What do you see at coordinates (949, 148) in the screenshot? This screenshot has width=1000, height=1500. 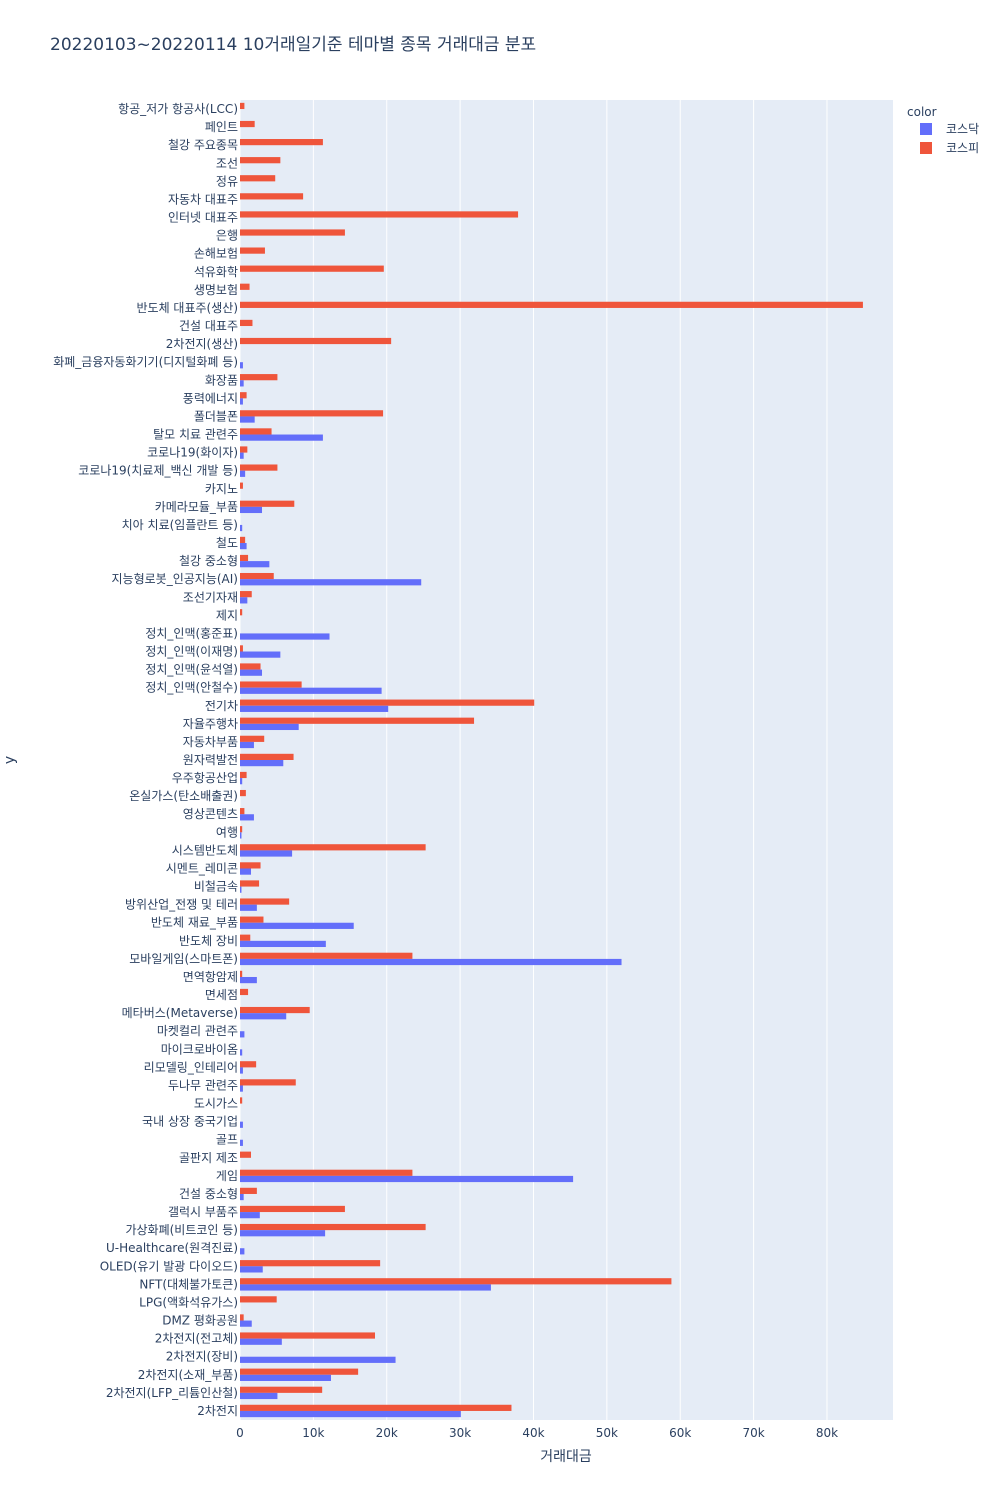 I see `legend-item-kospi: 코스피` at bounding box center [949, 148].